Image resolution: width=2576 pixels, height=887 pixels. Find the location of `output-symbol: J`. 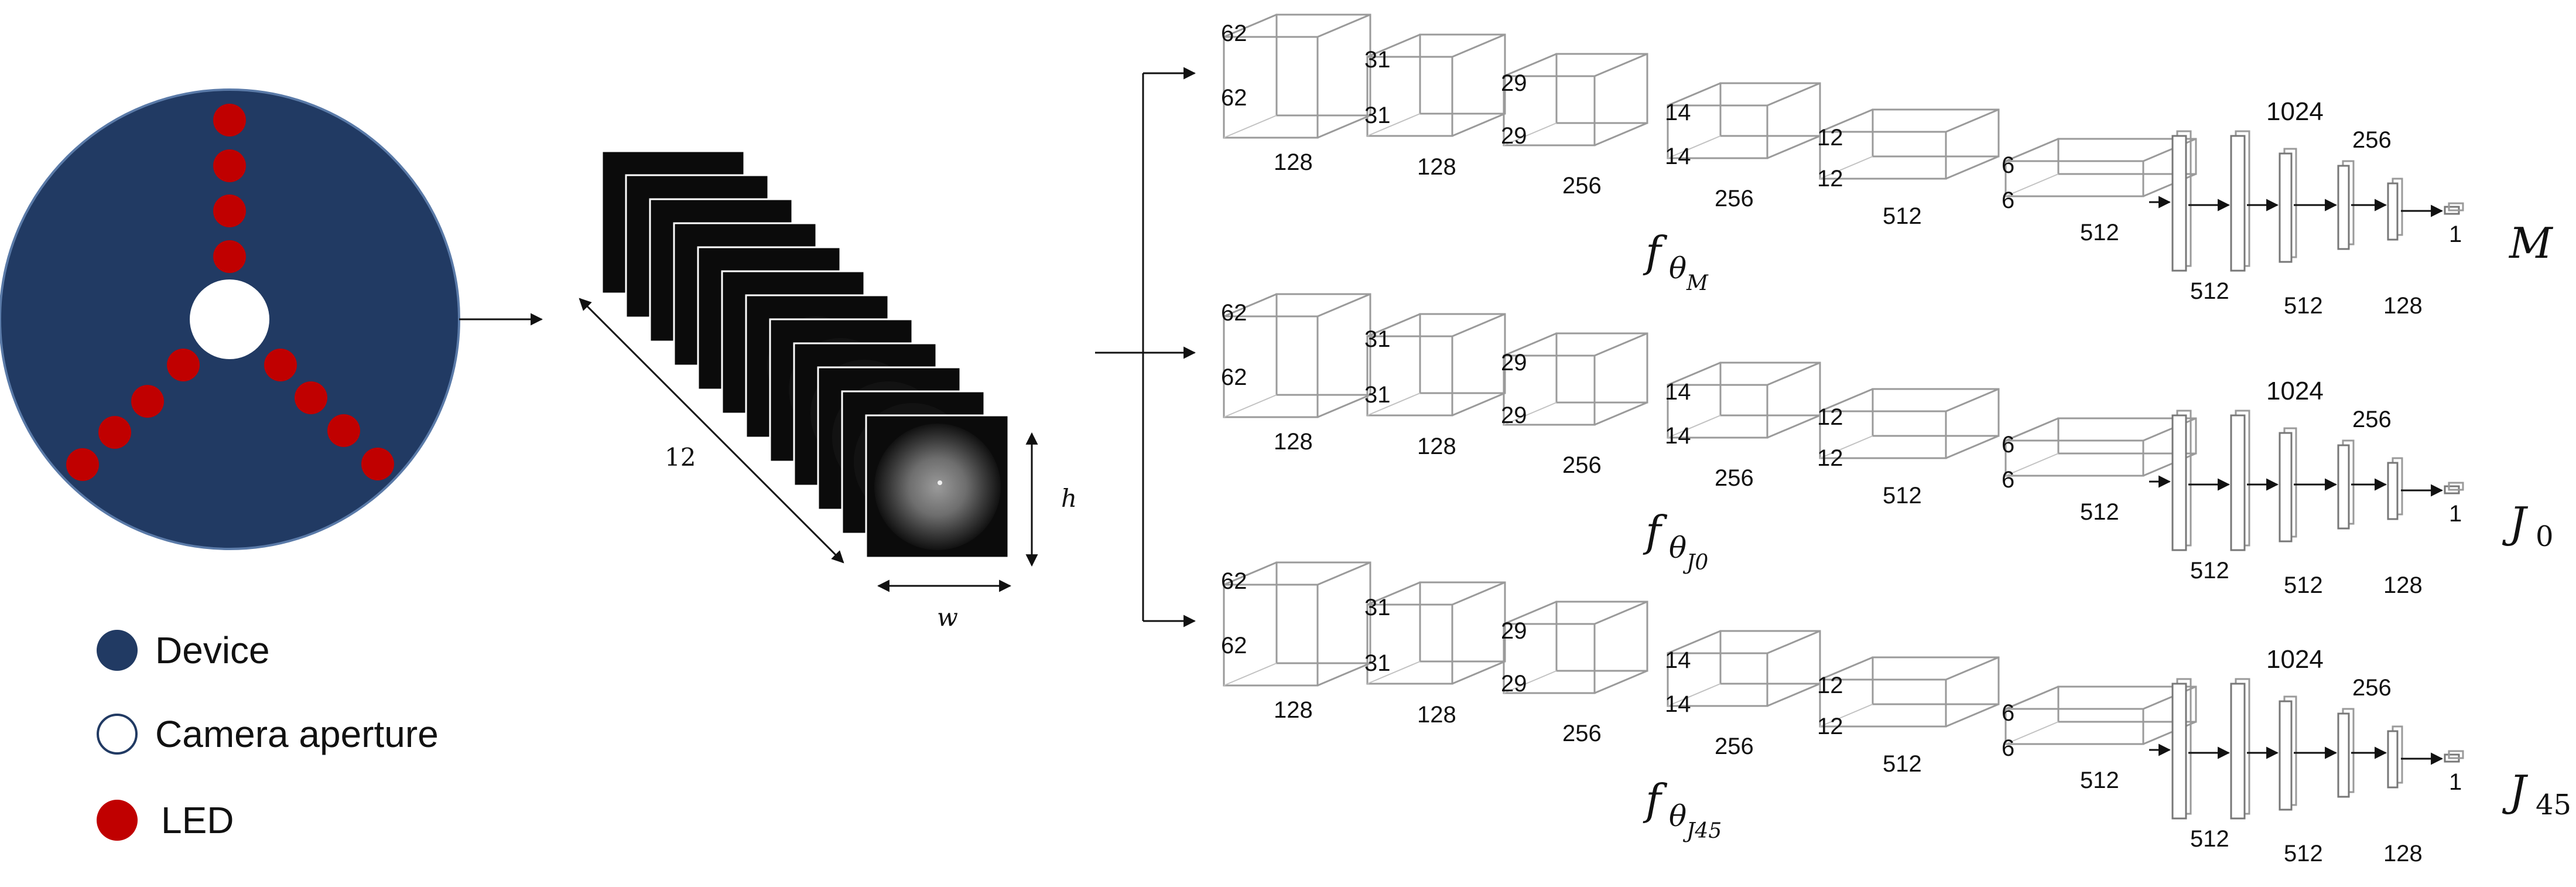

output-symbol: J is located at coordinates (2515, 522).